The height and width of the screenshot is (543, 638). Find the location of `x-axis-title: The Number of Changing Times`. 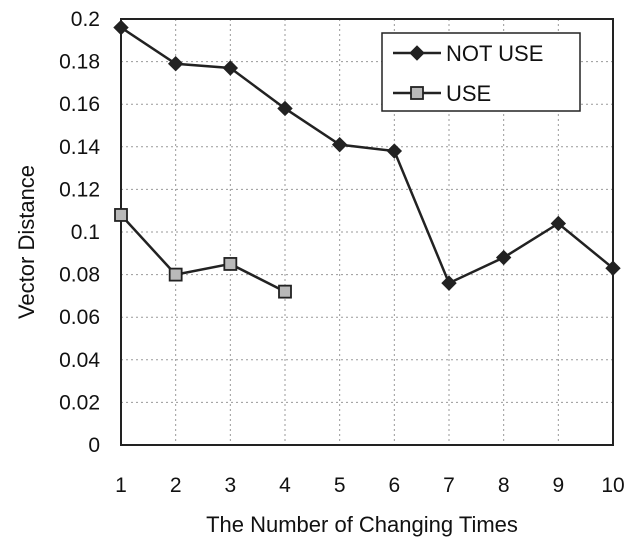

x-axis-title: The Number of Changing Times is located at coordinates (362, 524).